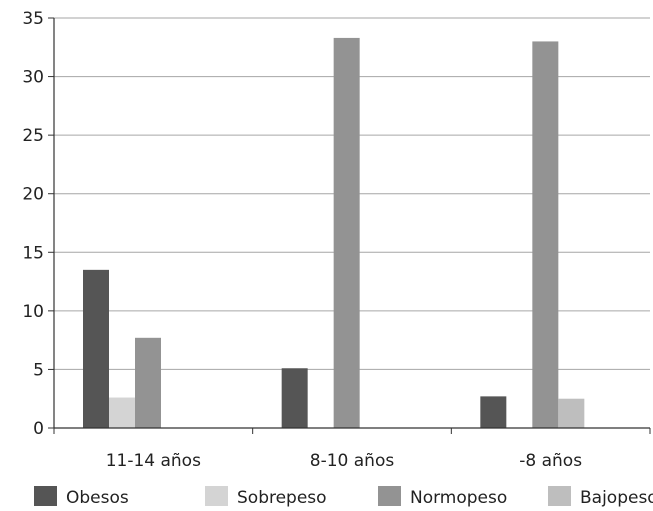  What do you see at coordinates (33, 312) in the screenshot?
I see `y-tick-label: 10` at bounding box center [33, 312].